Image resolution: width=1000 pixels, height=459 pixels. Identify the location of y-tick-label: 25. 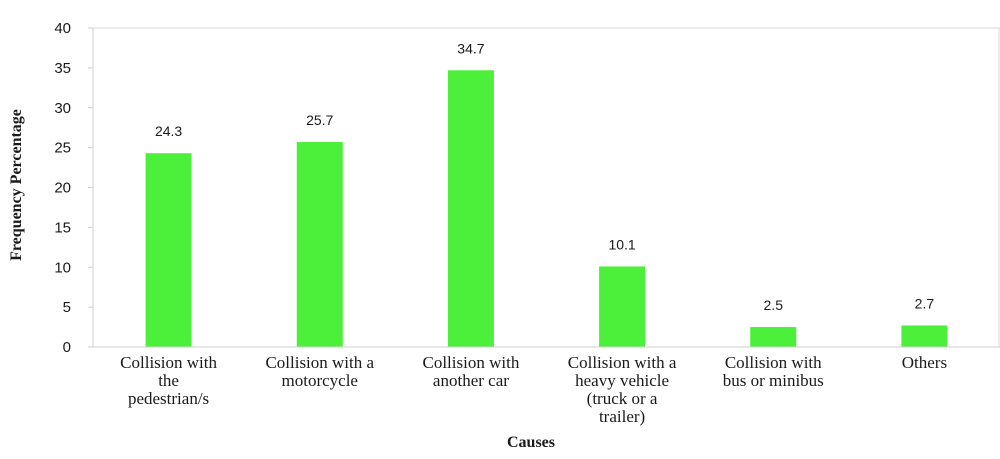
(62, 148).